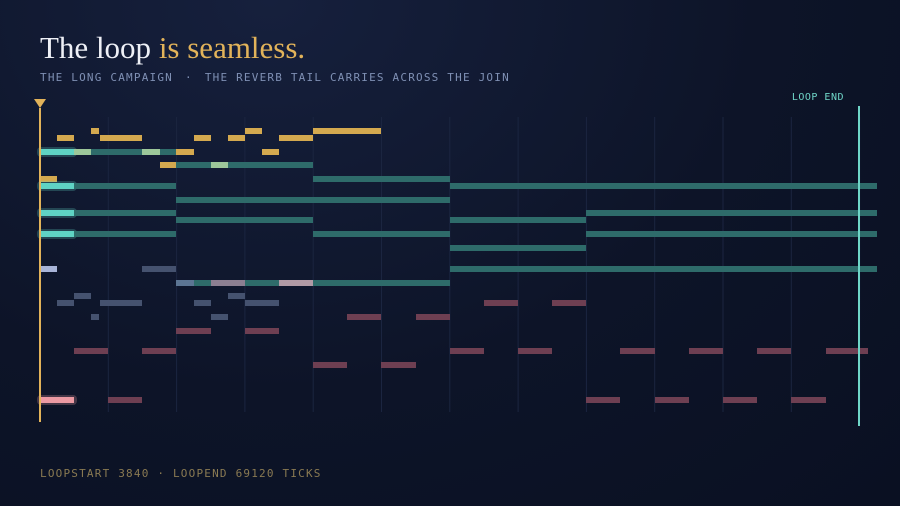 This screenshot has width=900, height=506. Describe the element at coordinates (232, 47) in the screenshot. I see `title-accent: is seamless.` at that location.